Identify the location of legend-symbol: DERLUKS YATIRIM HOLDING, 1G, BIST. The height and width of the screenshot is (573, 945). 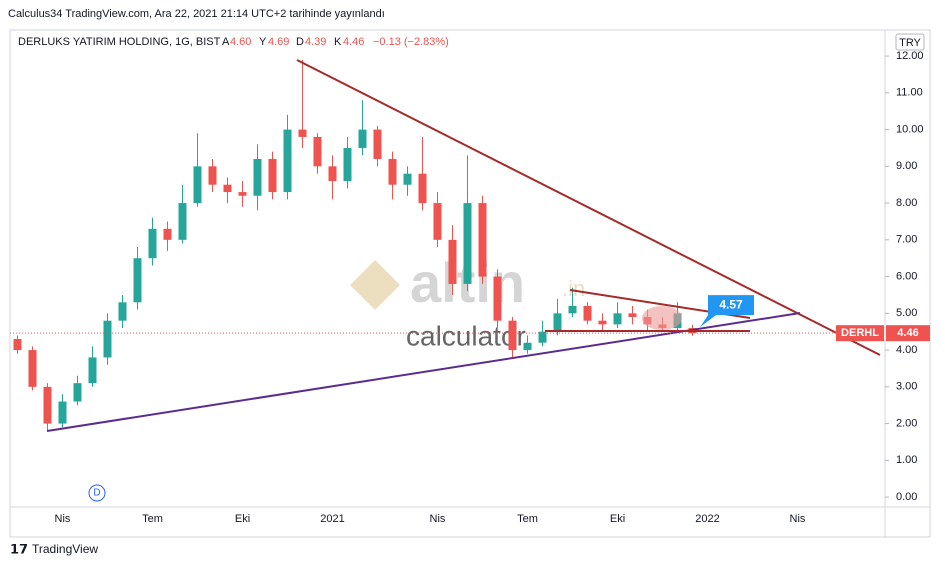
(119, 42).